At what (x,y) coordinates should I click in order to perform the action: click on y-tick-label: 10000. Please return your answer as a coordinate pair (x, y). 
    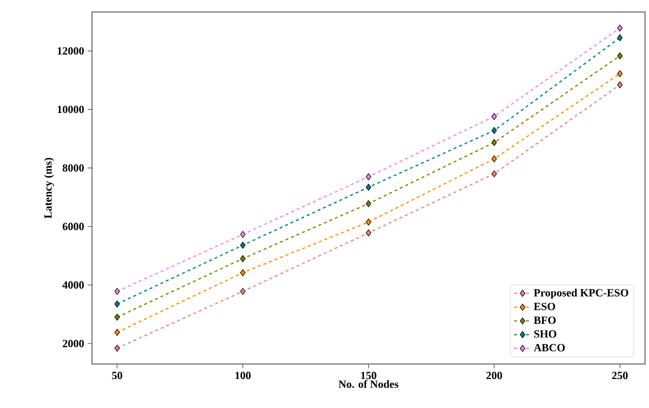
    Looking at the image, I should click on (71, 110).